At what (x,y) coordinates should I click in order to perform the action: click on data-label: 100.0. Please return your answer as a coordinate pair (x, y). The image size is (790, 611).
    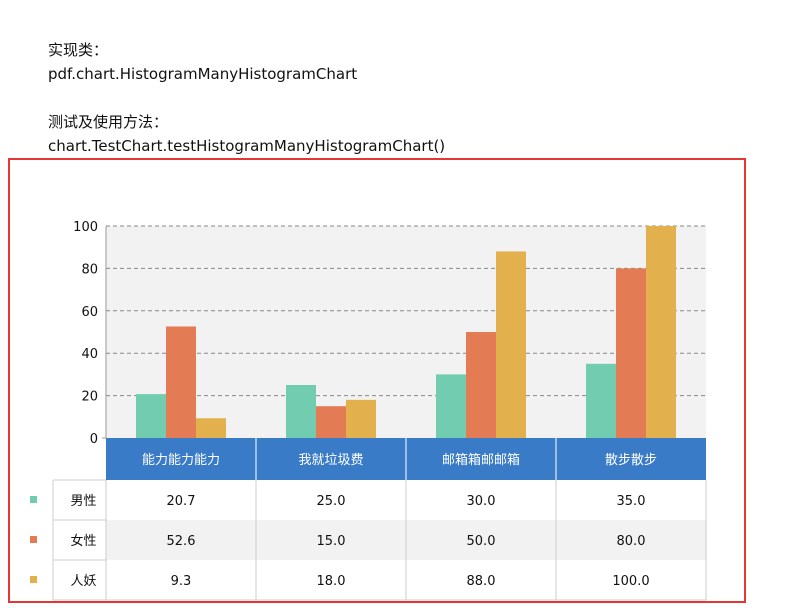
    Looking at the image, I should click on (630, 581).